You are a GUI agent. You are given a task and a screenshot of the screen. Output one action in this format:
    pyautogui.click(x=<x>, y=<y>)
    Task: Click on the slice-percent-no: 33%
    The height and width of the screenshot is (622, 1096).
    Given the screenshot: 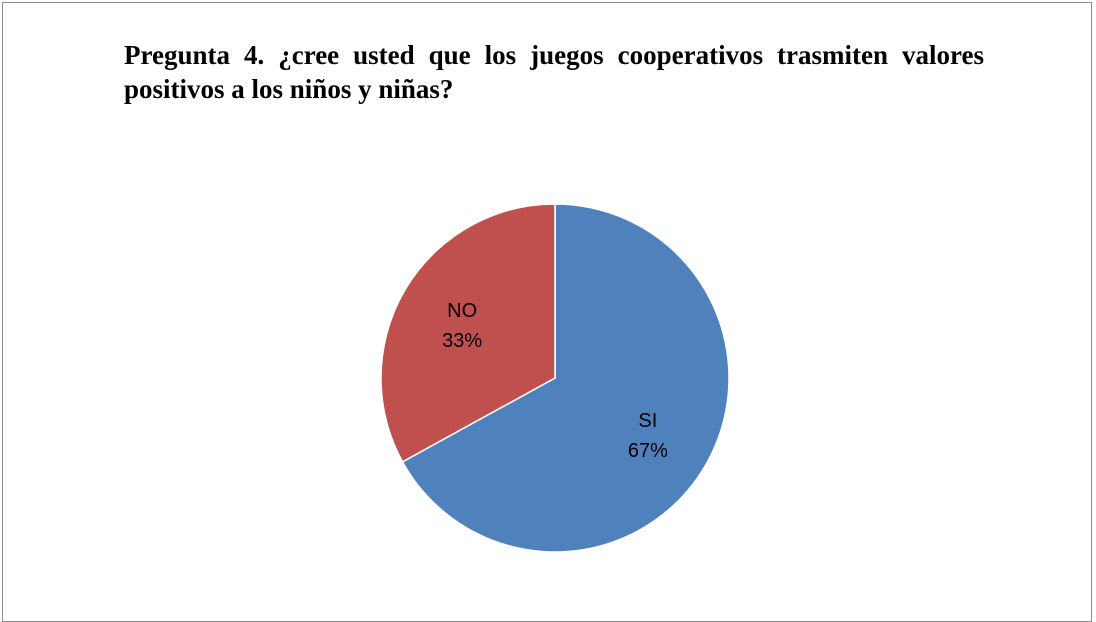 What is the action you would take?
    pyautogui.click(x=462, y=341)
    